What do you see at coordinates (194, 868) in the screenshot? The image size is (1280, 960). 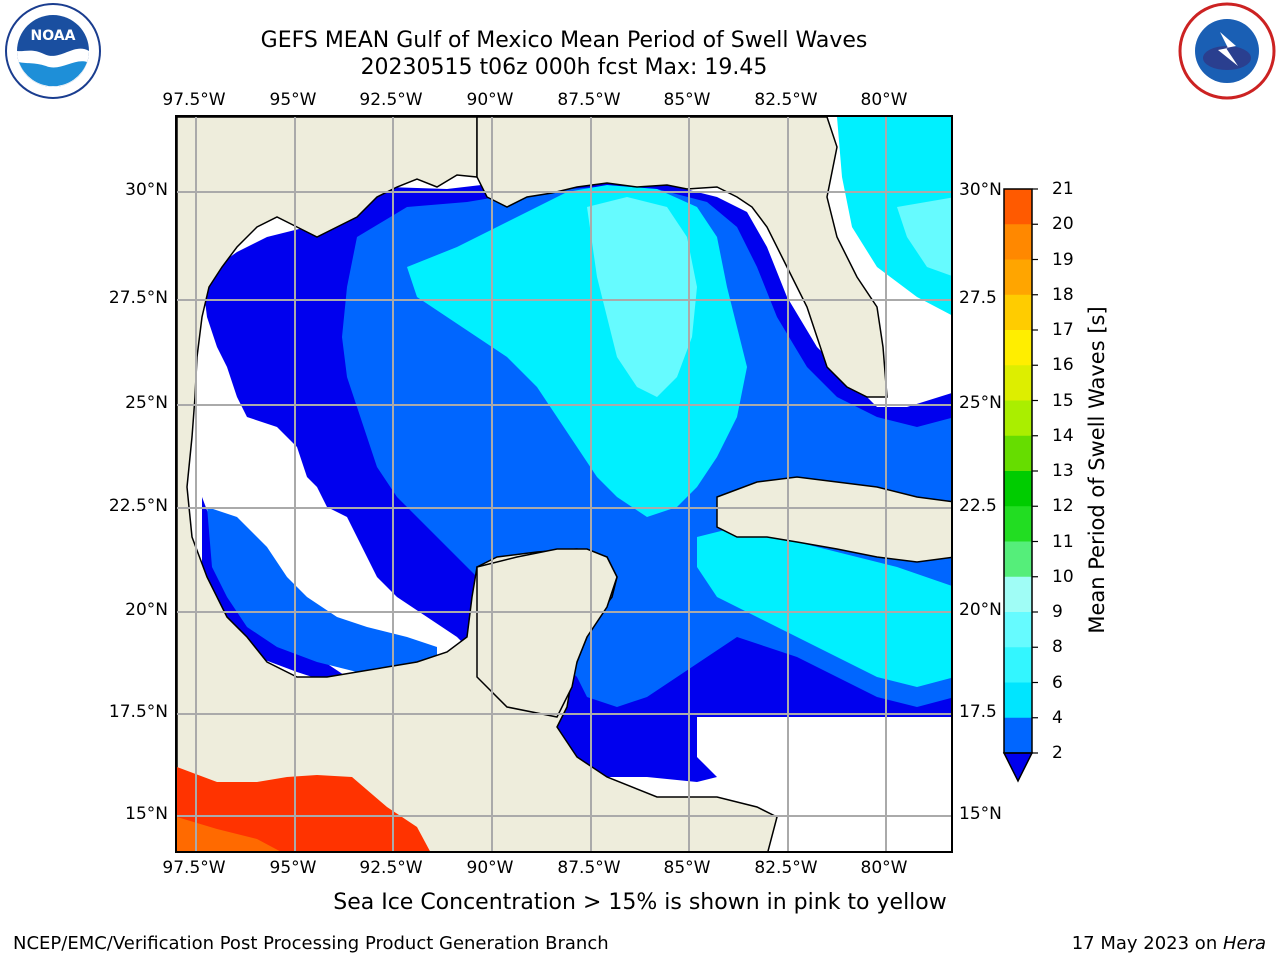 I see `lon-tick-bottom: 97.5°W` at bounding box center [194, 868].